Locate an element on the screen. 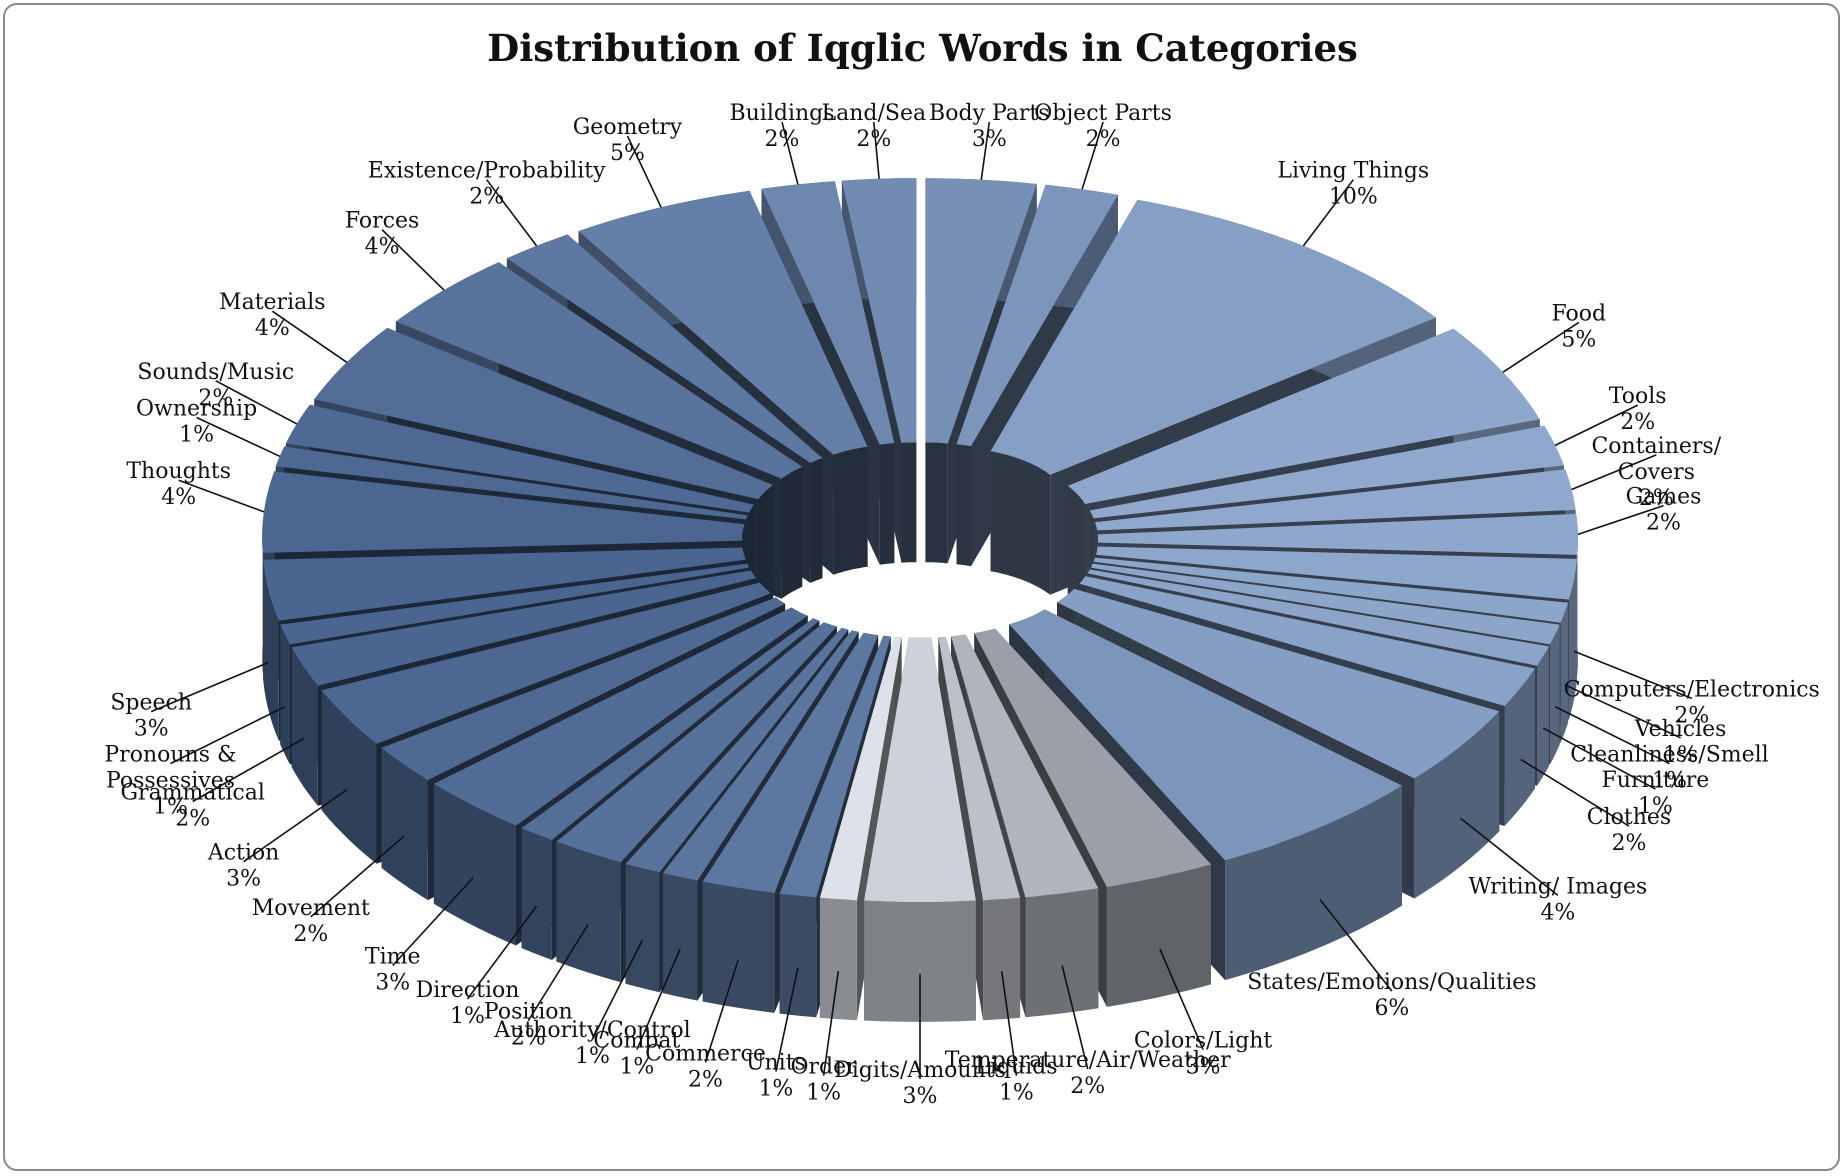  slice-label: Sounds/Music 2% is located at coordinates (215, 385).